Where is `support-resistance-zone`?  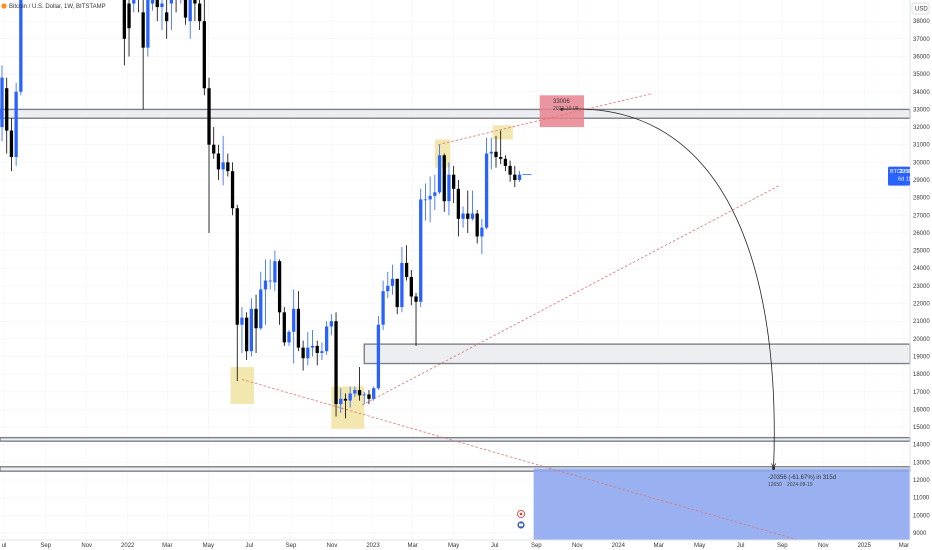
support-resistance-zone is located at coordinates (455, 113).